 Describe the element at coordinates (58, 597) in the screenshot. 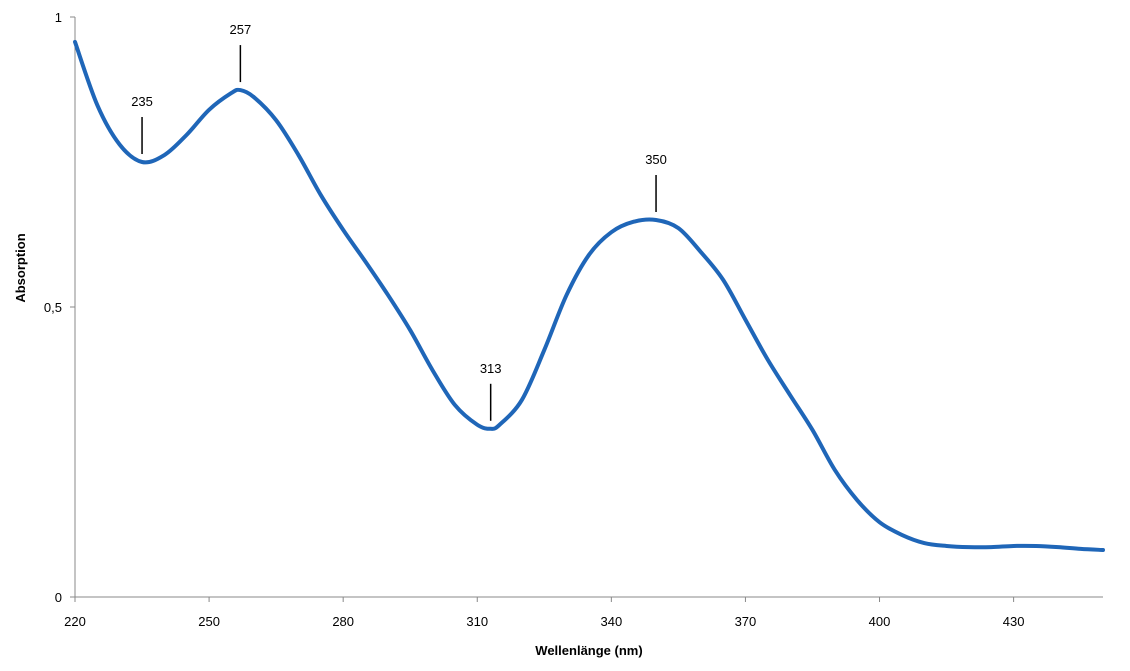

I see `y-tick-label: 0` at that location.